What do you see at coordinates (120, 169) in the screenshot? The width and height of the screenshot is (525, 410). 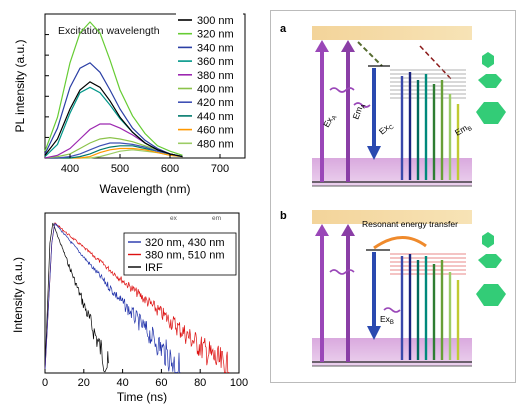 I see `x-tick-label: 500` at bounding box center [120, 169].